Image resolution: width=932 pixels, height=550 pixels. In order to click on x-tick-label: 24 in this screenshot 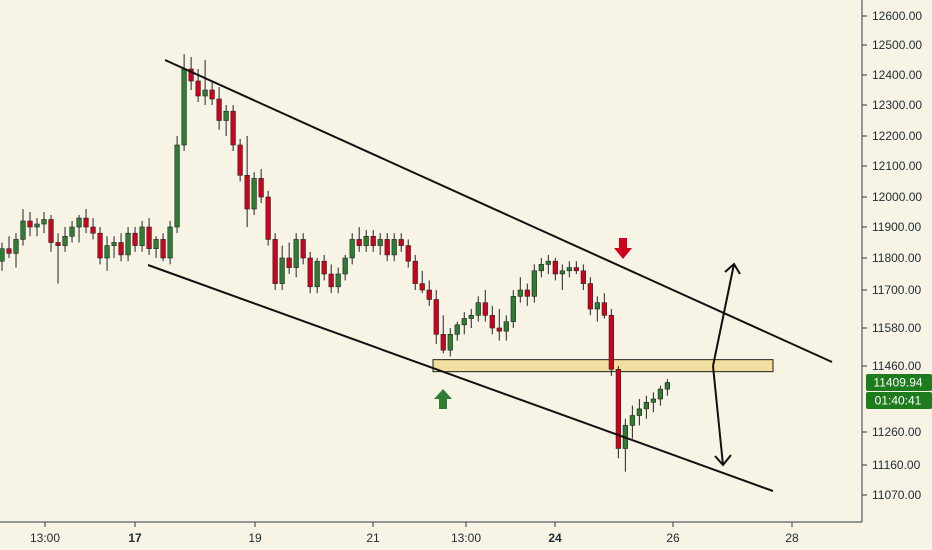, I will do `click(555, 538)`.